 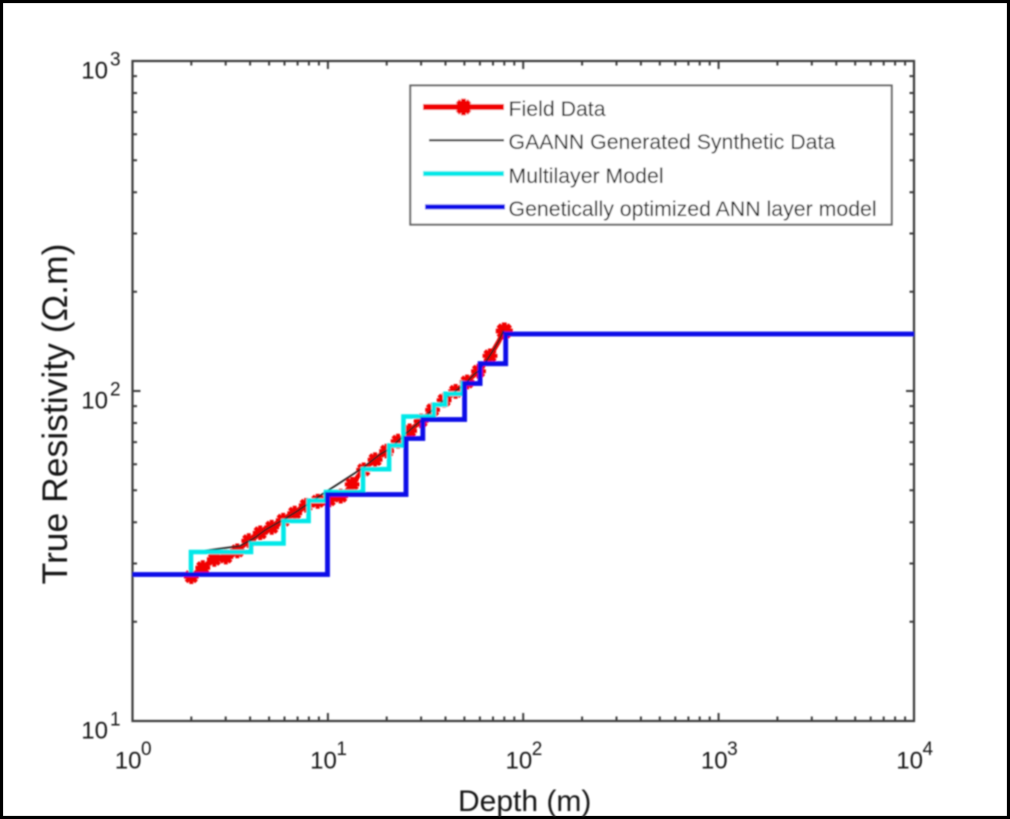 I want to click on svg-text: 4, so click(x=928, y=749).